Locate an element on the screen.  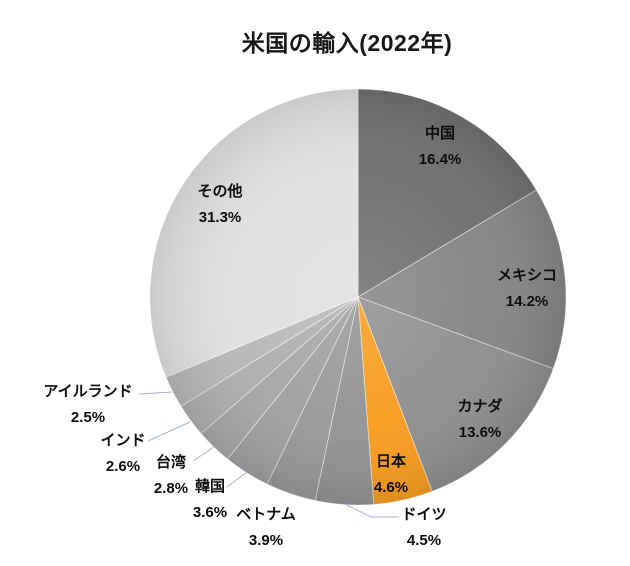
slice-name: 中国 is located at coordinates (440, 133).